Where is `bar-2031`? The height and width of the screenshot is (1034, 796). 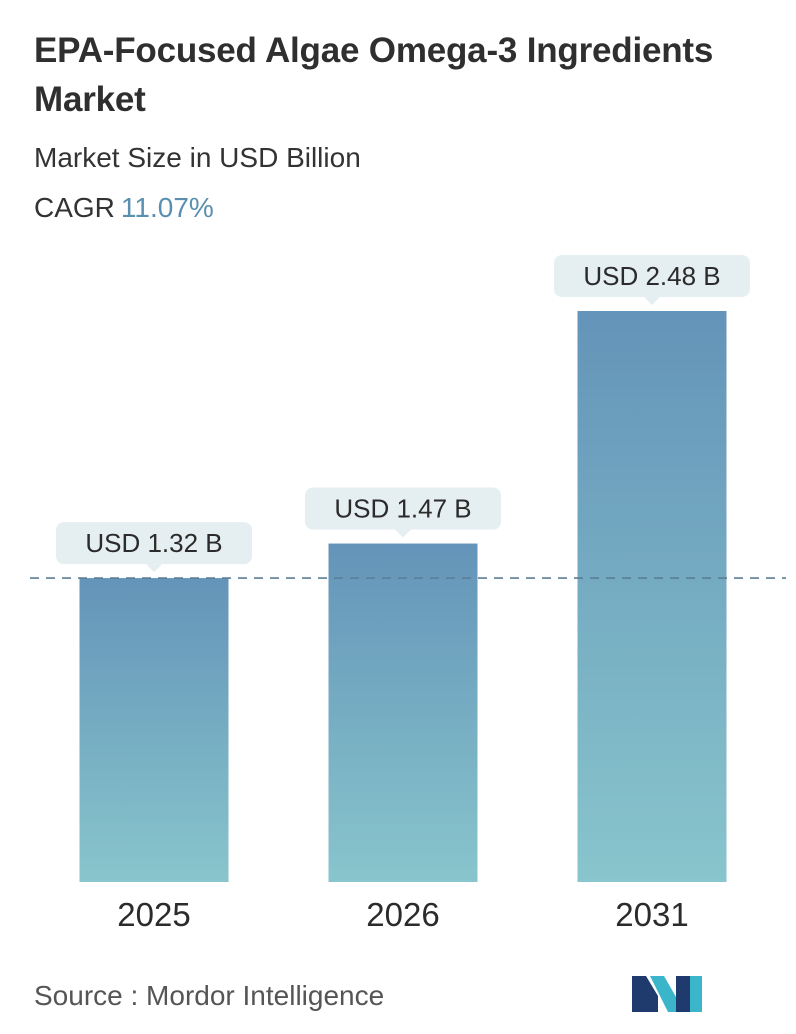 bar-2031 is located at coordinates (652, 596).